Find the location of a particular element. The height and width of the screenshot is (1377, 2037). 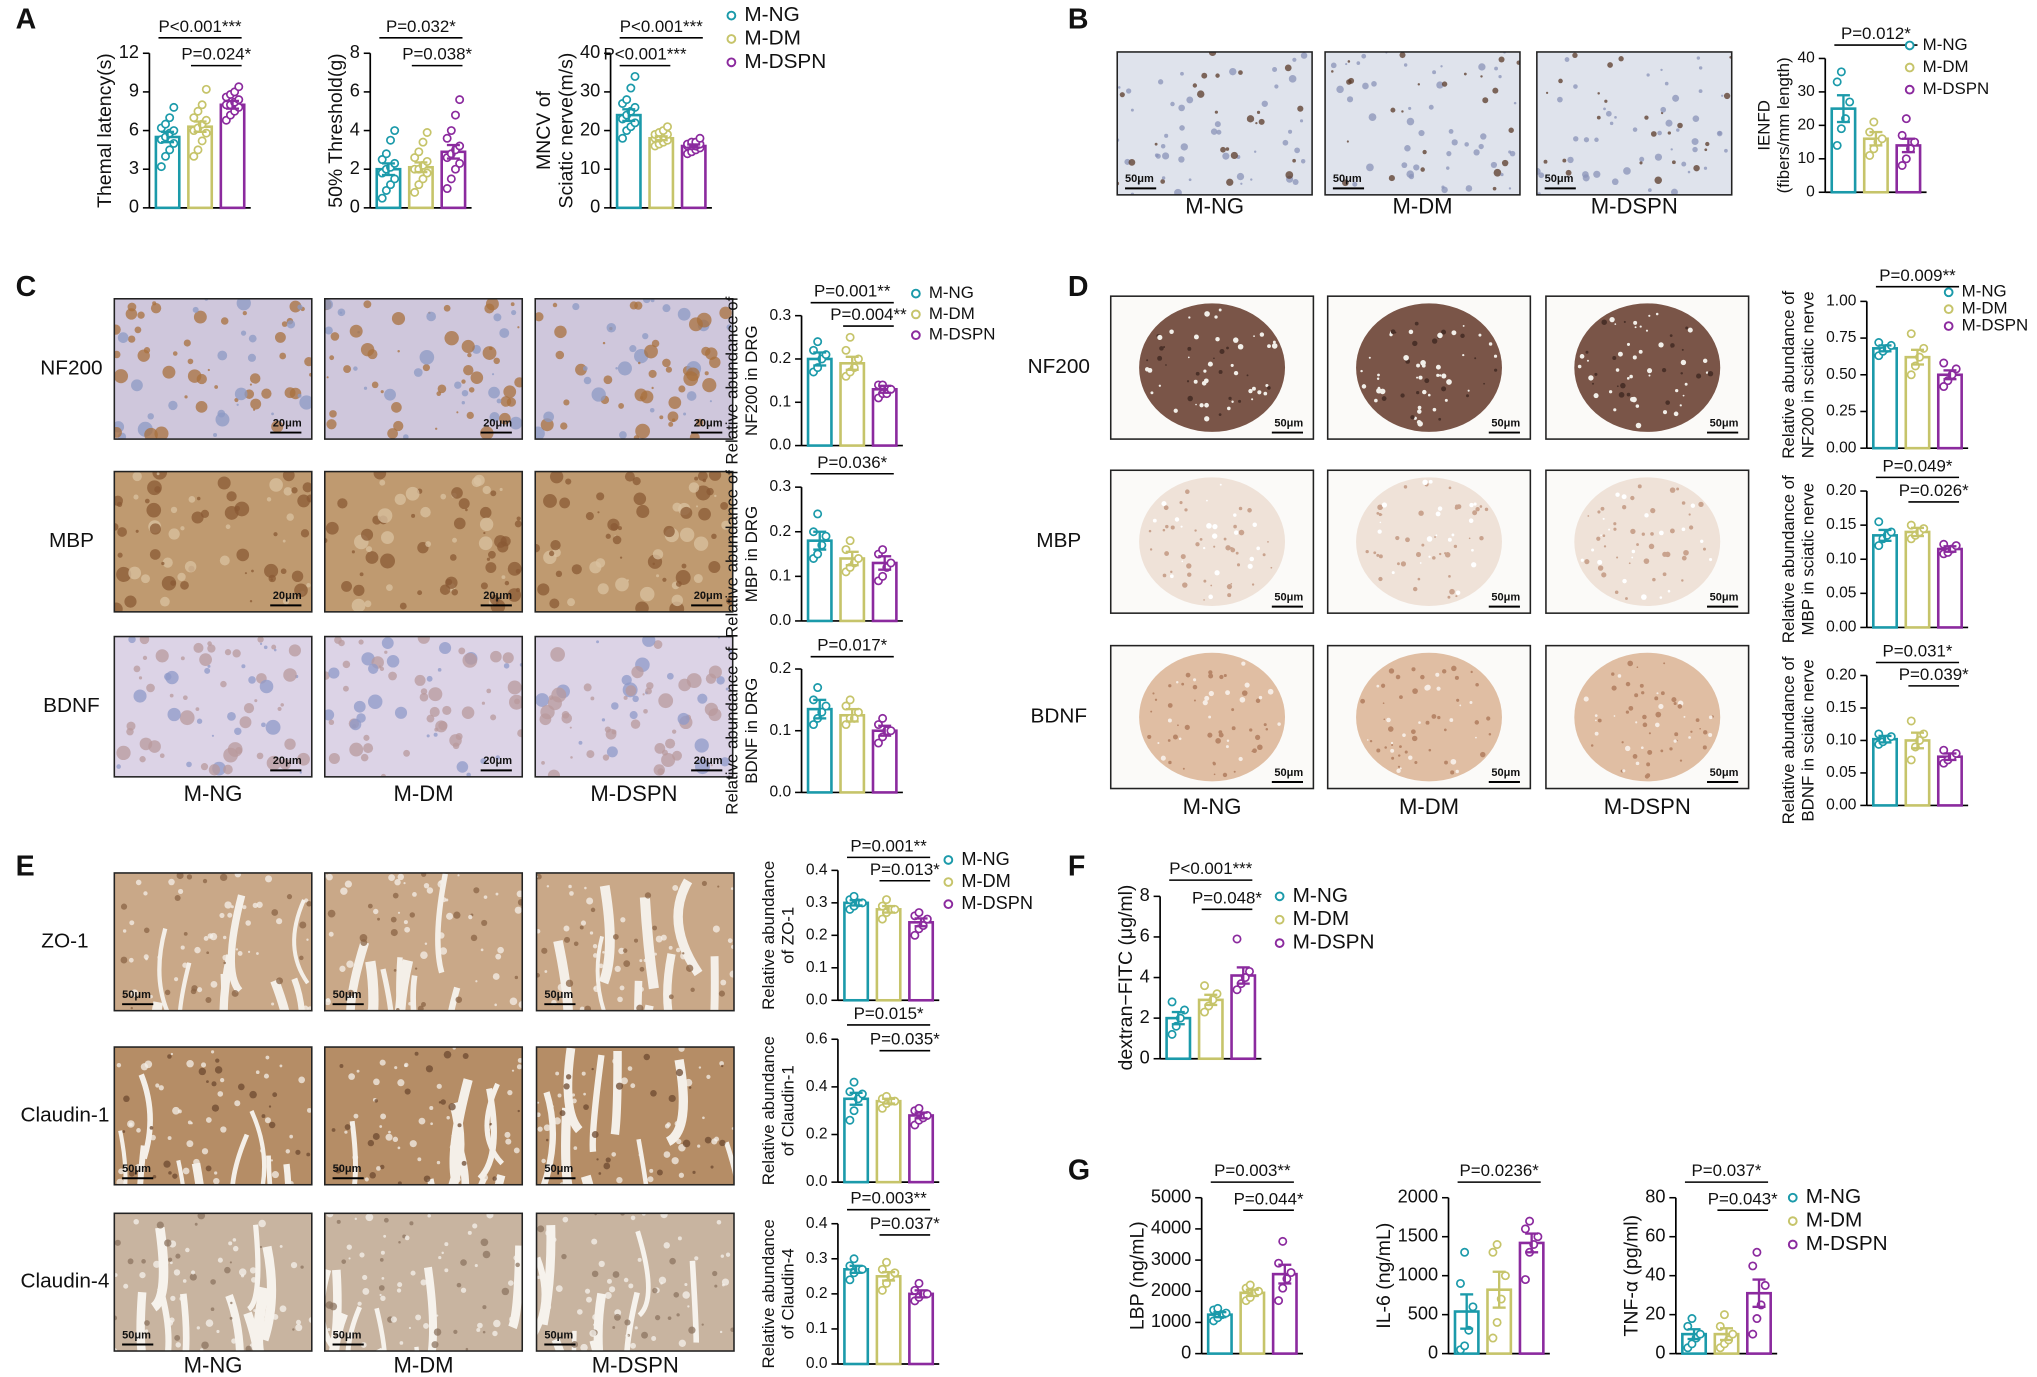

y-tick-label: 40 is located at coordinates (590, 52).